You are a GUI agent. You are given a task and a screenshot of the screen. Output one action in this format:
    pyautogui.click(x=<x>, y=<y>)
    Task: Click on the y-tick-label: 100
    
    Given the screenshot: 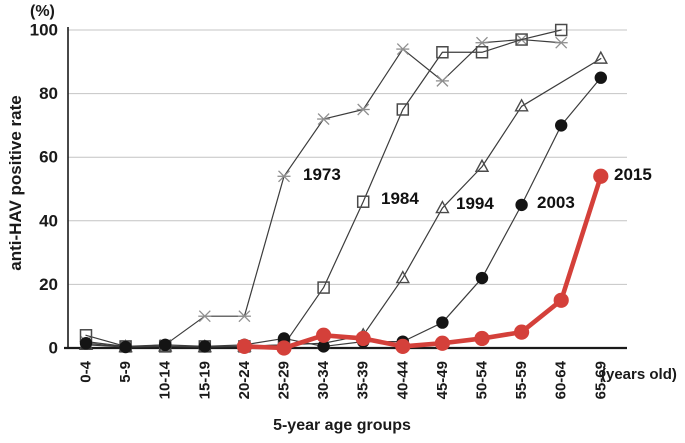 What is the action you would take?
    pyautogui.click(x=44, y=30)
    